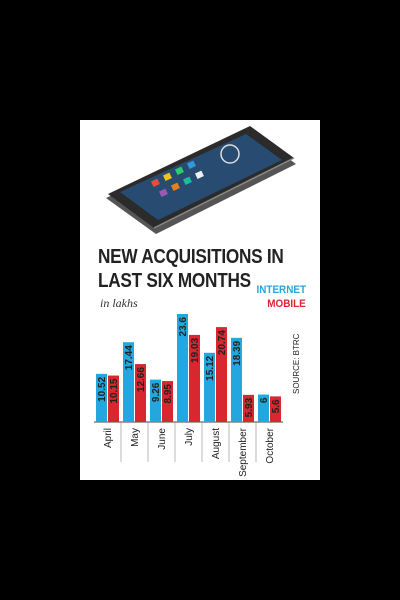 Image resolution: width=400 pixels, height=600 pixels. What do you see at coordinates (156, 392) in the screenshot?
I see `data-label-internet-june: 9.26` at bounding box center [156, 392].